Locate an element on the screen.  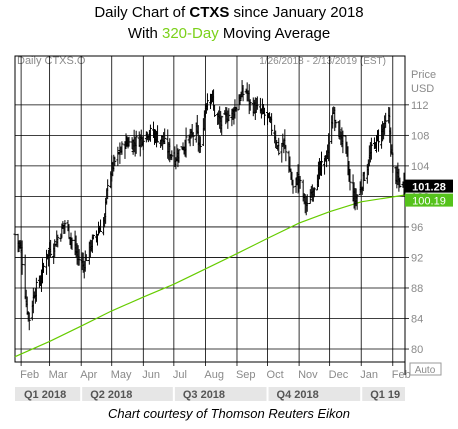
quarter-bar-bg is located at coordinates (210, 394).